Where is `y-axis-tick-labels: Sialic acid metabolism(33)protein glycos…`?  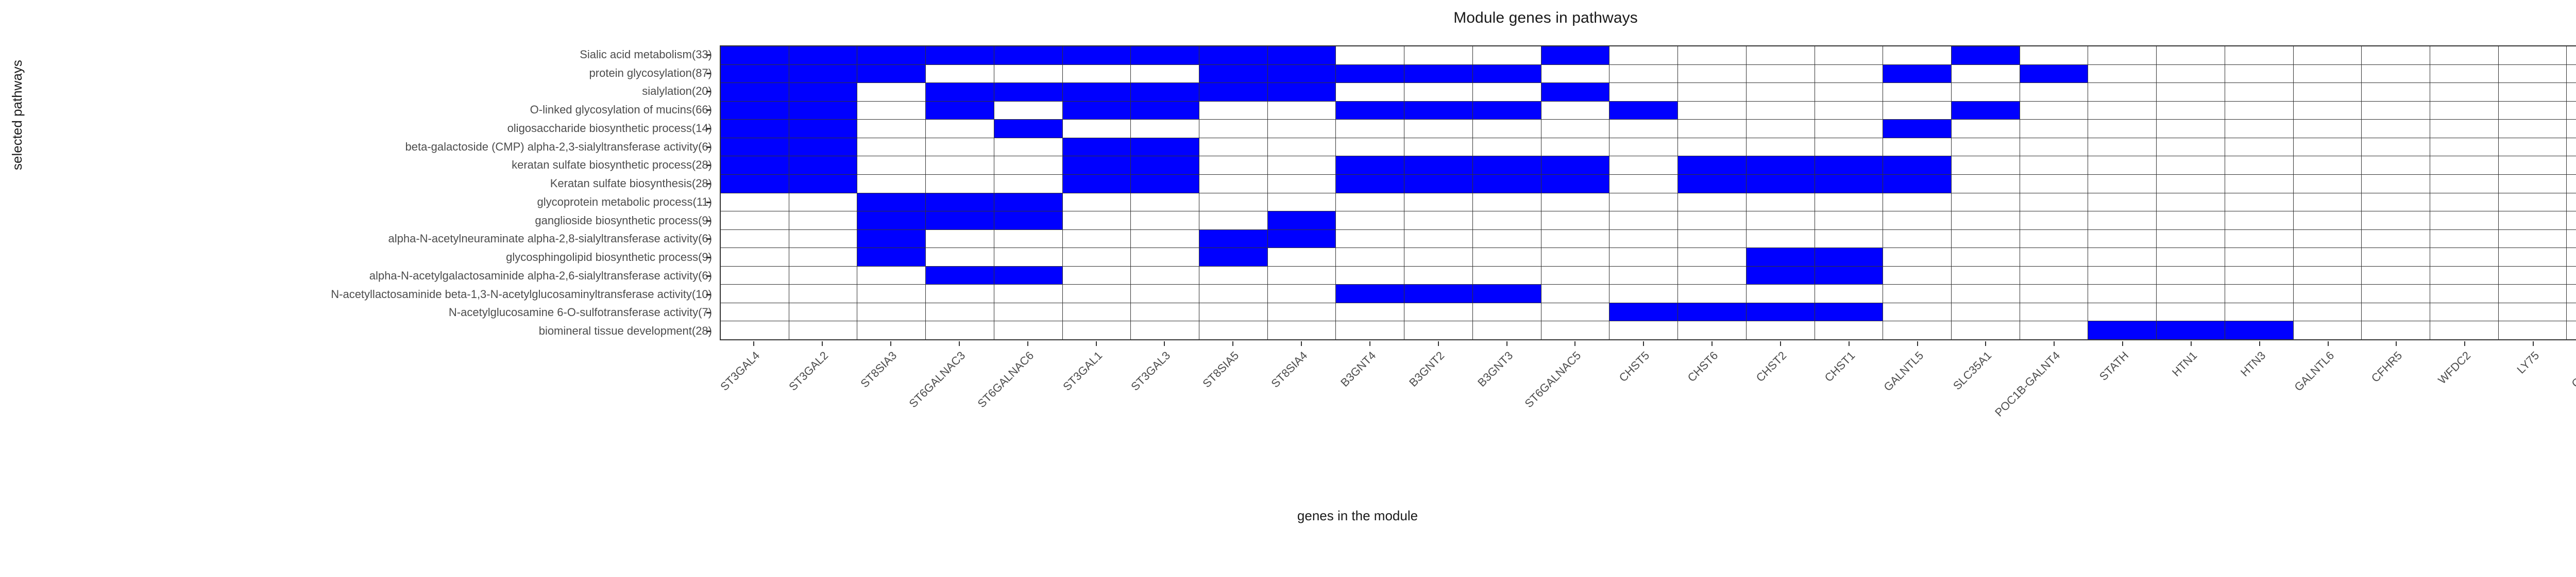
y-axis-tick-labels: Sialic acid metabolism(33)protein glycos… is located at coordinates (356, 193).